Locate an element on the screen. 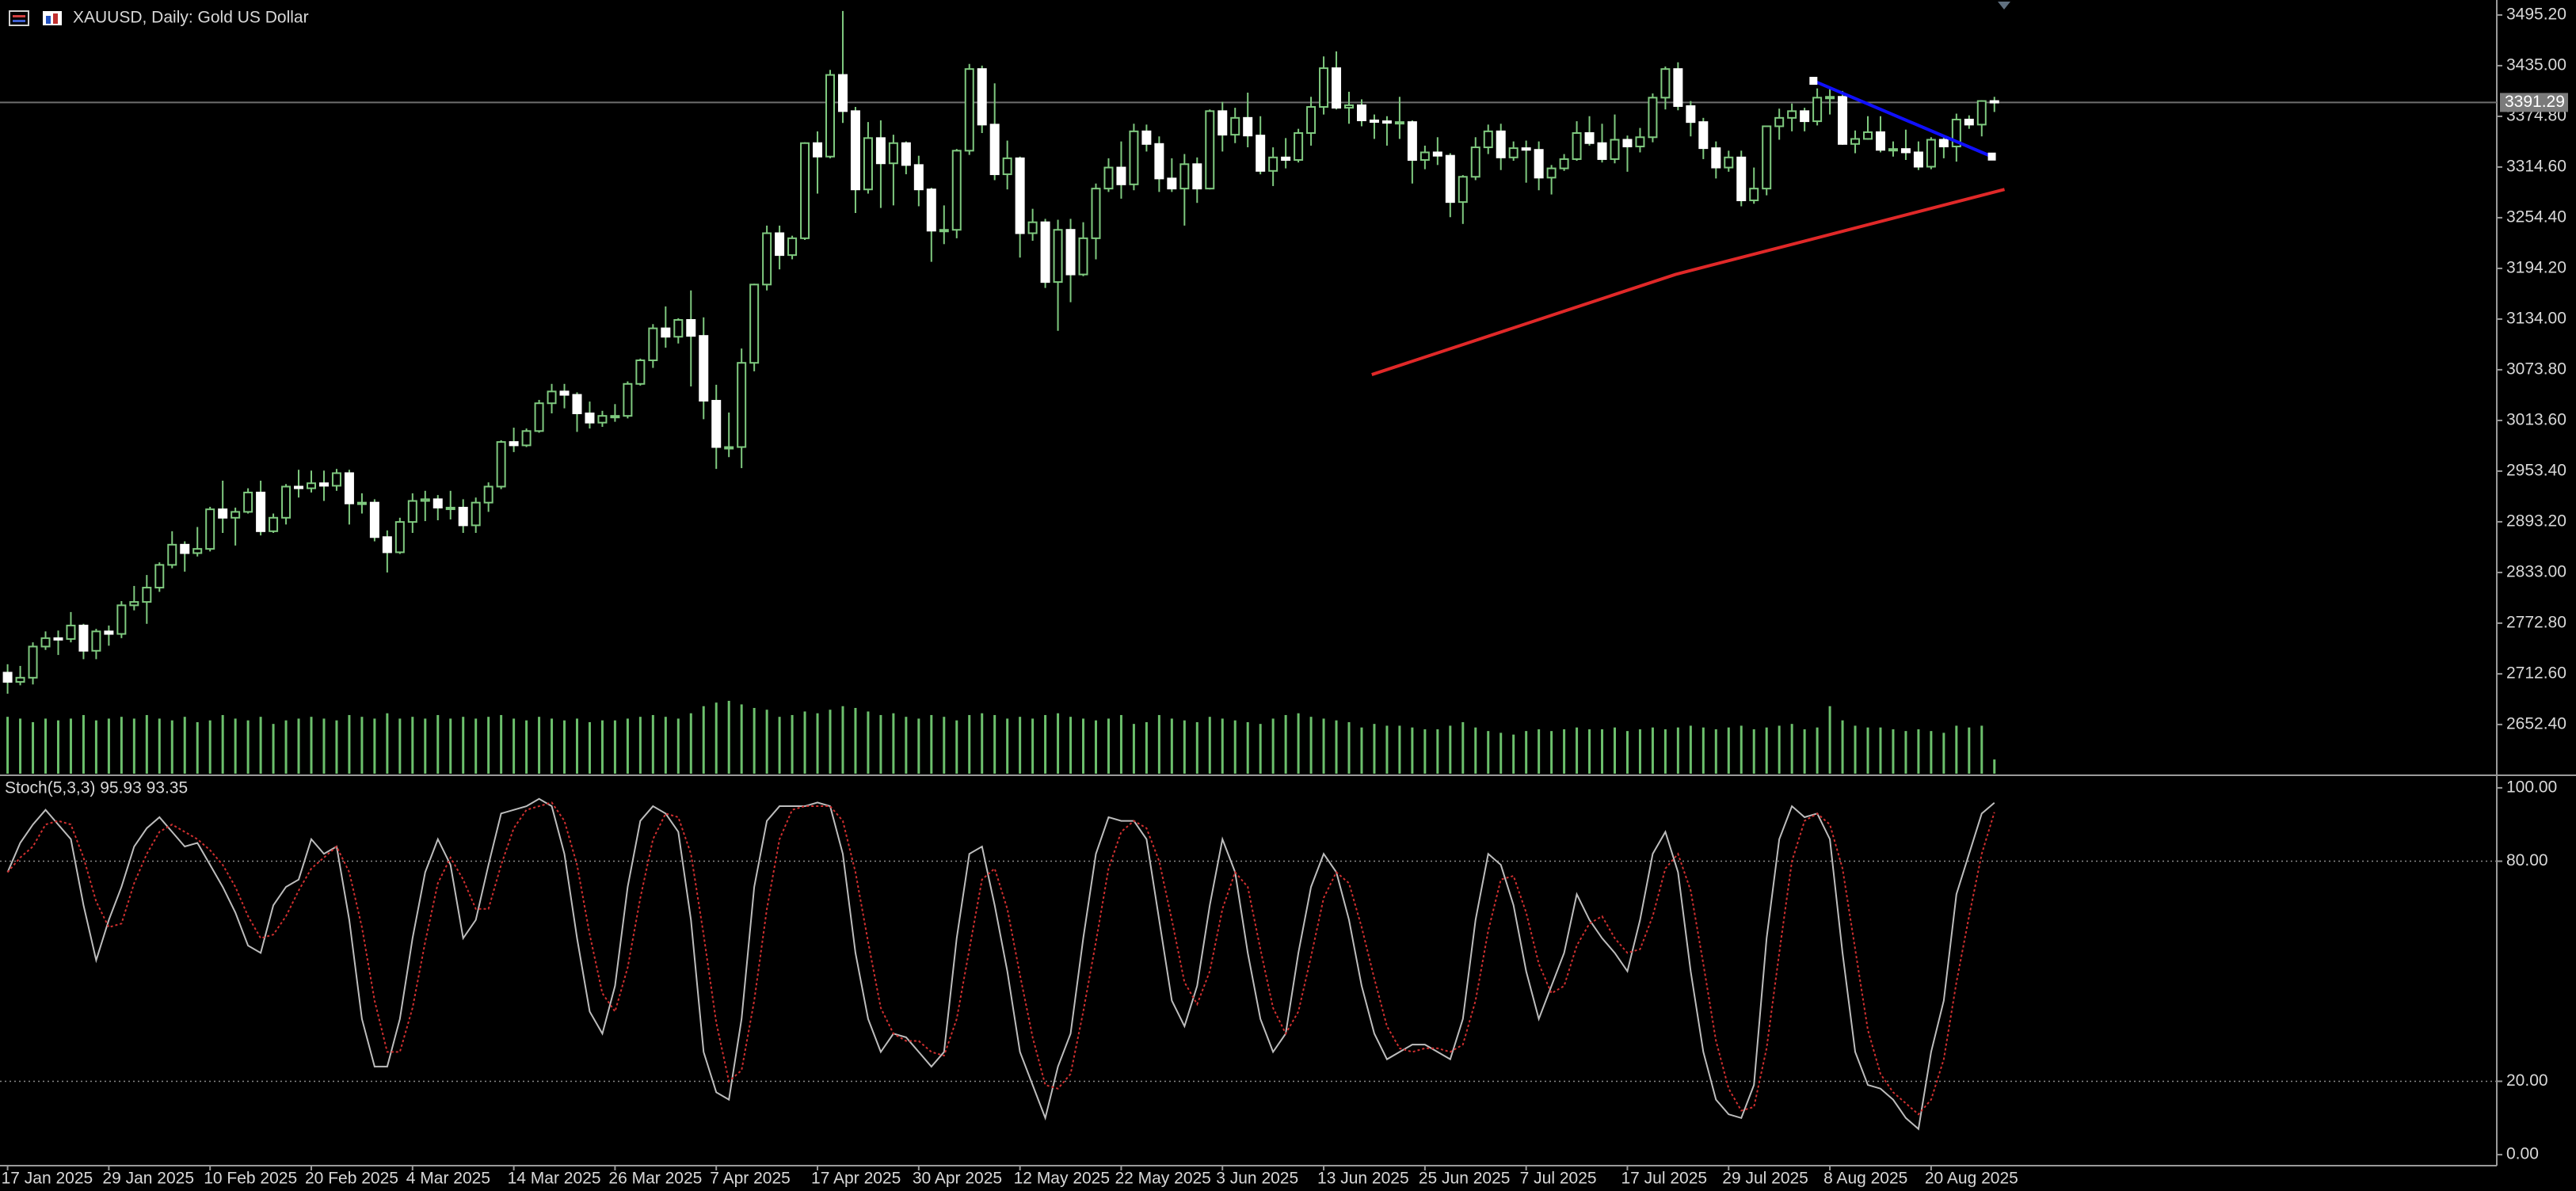  x-tick-label: 29 Jul 2025 is located at coordinates (1765, 1179).